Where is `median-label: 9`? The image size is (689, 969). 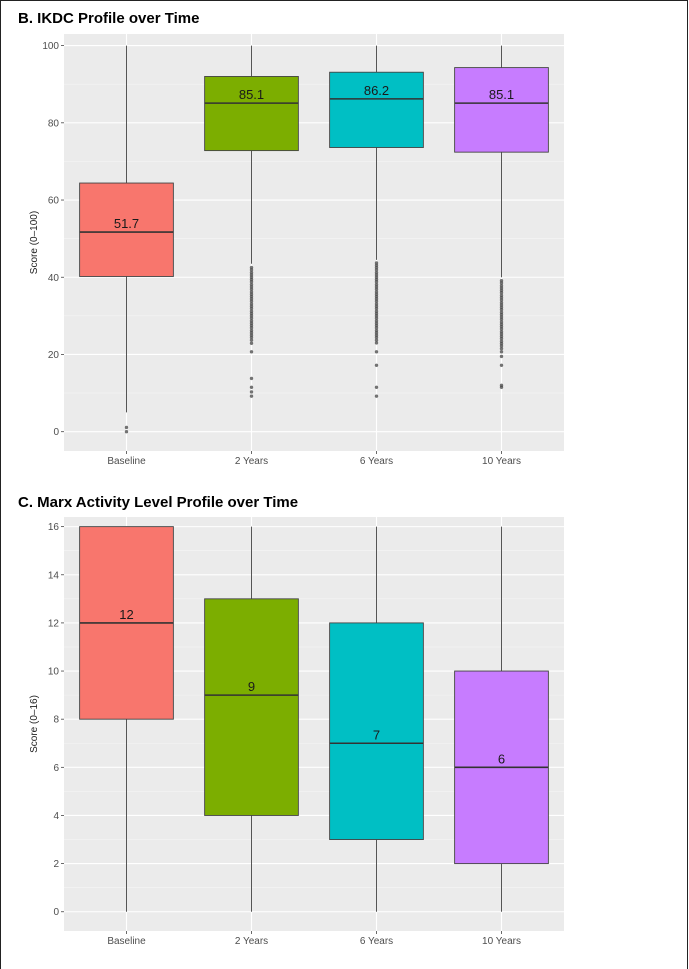 median-label: 9 is located at coordinates (251, 686).